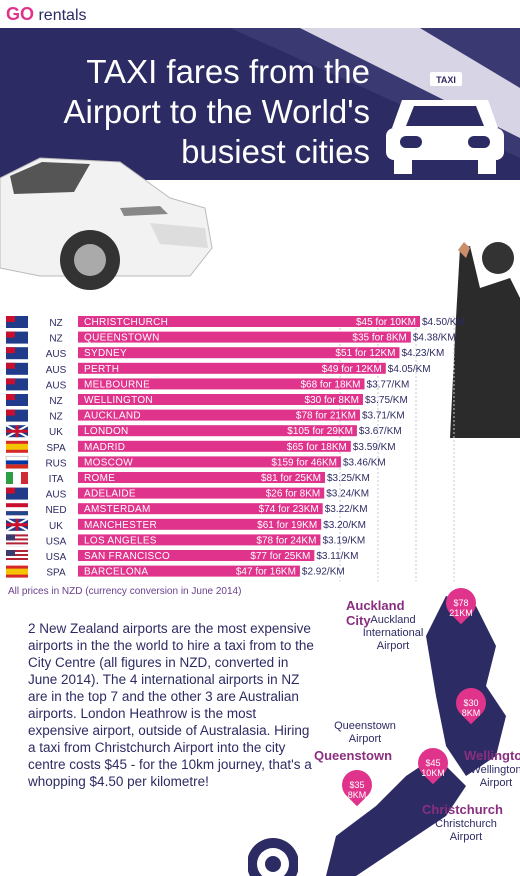  What do you see at coordinates (365, 732) in the screenshot?
I see `map-airport-queenstown: Queenstown Airport` at bounding box center [365, 732].